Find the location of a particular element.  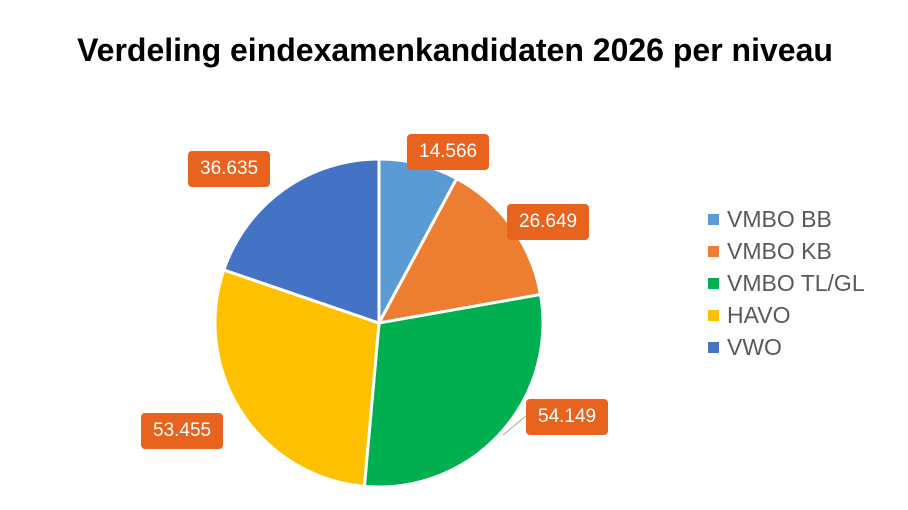

data-label: 26.649 is located at coordinates (548, 222).